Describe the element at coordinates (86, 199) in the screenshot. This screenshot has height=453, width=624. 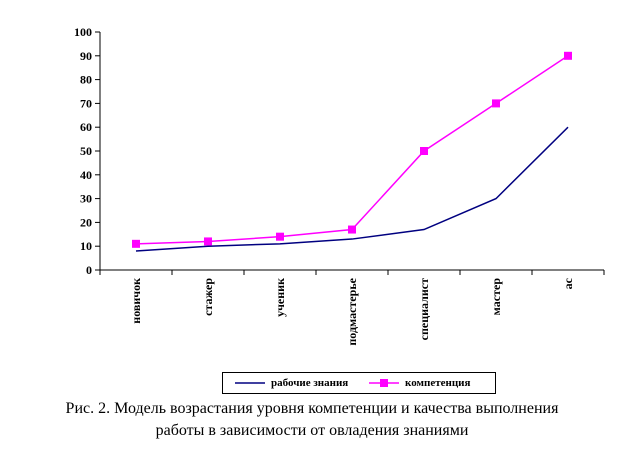
I see `y-tick-label: 30` at that location.